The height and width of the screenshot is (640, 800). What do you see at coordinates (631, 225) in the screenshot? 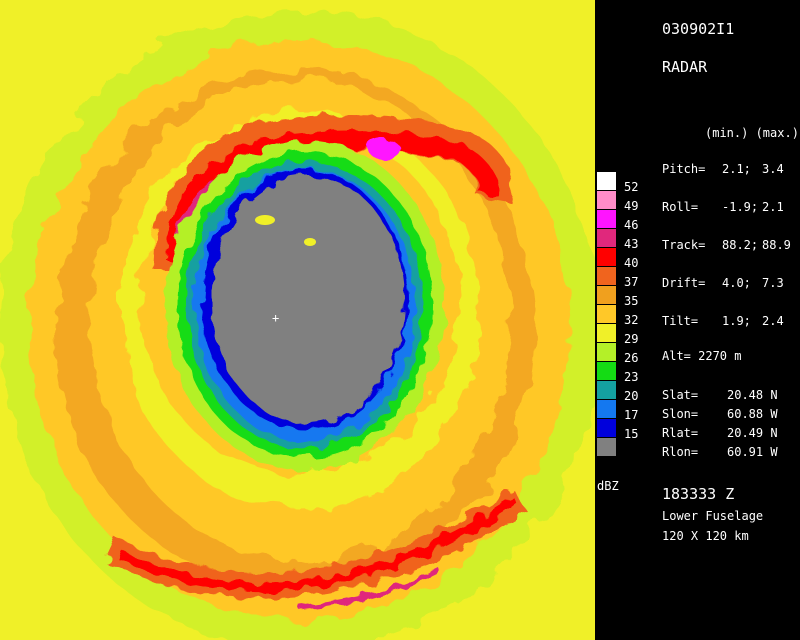
I see `legend-label: 46` at bounding box center [631, 225].